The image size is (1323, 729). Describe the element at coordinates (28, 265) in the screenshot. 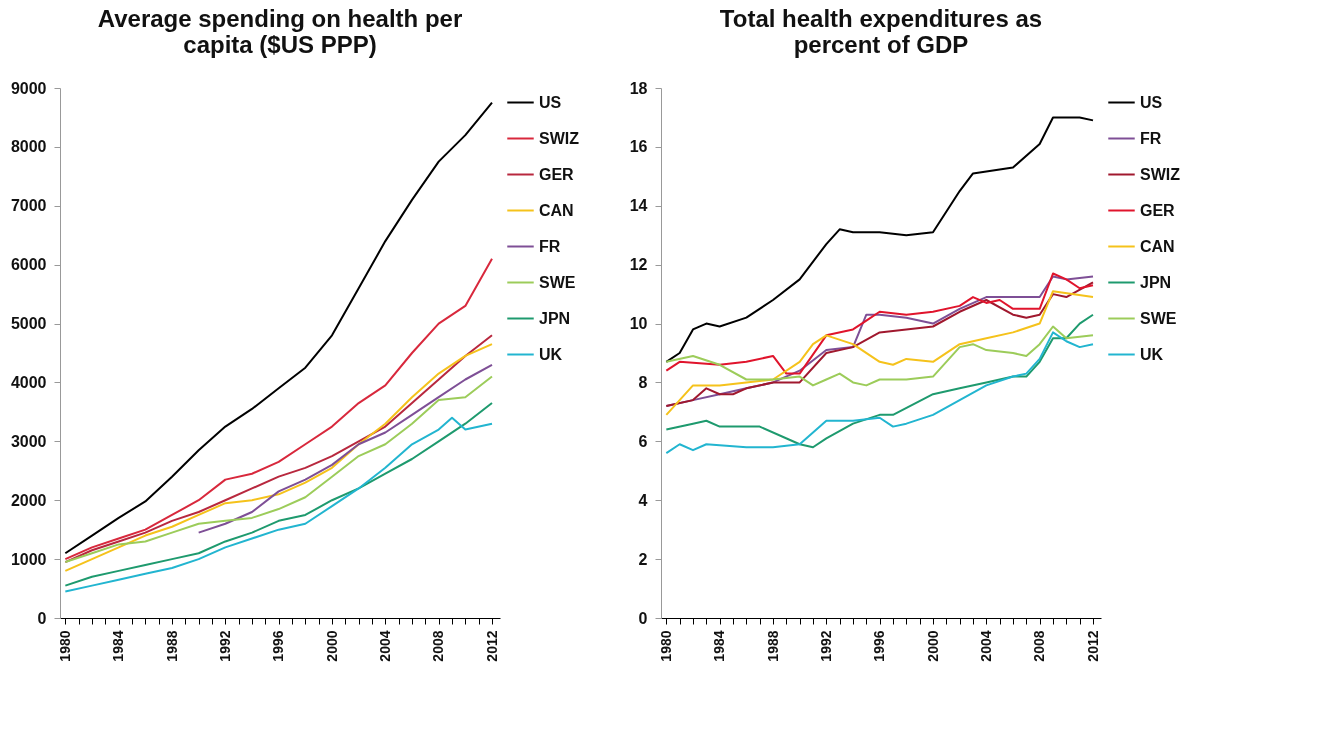

I see `y-tick-label: 6000` at that location.